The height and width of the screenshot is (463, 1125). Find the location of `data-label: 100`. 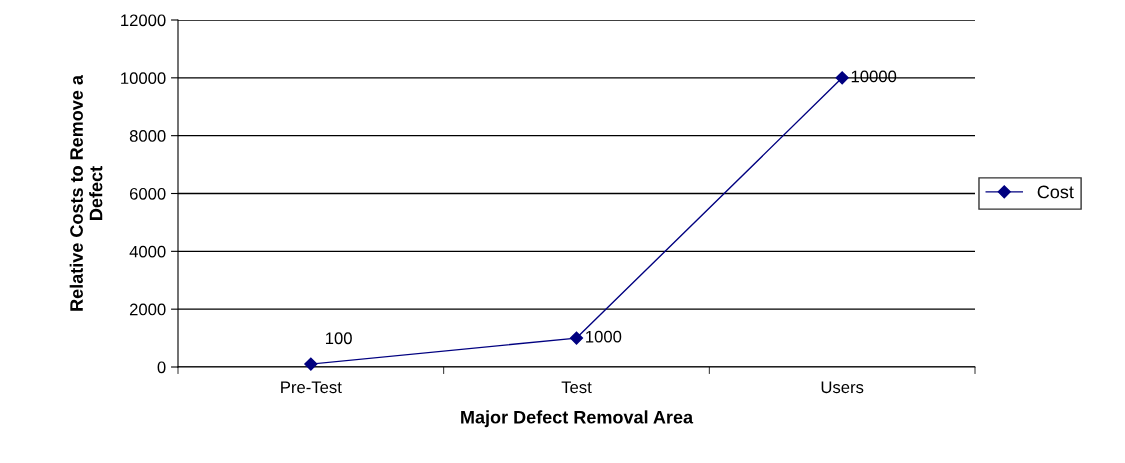

data-label: 100 is located at coordinates (338, 338).